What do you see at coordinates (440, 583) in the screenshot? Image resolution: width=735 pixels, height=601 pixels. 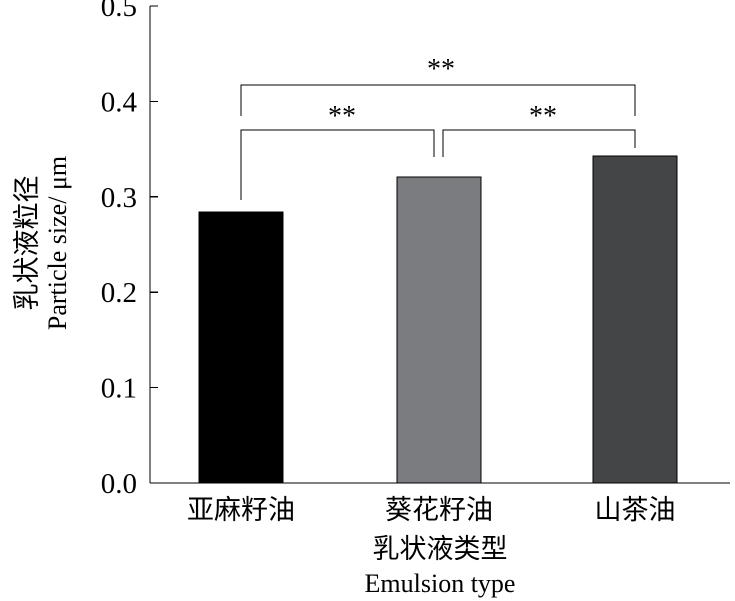 I see `x-axis-title-en: Emulsion type` at bounding box center [440, 583].